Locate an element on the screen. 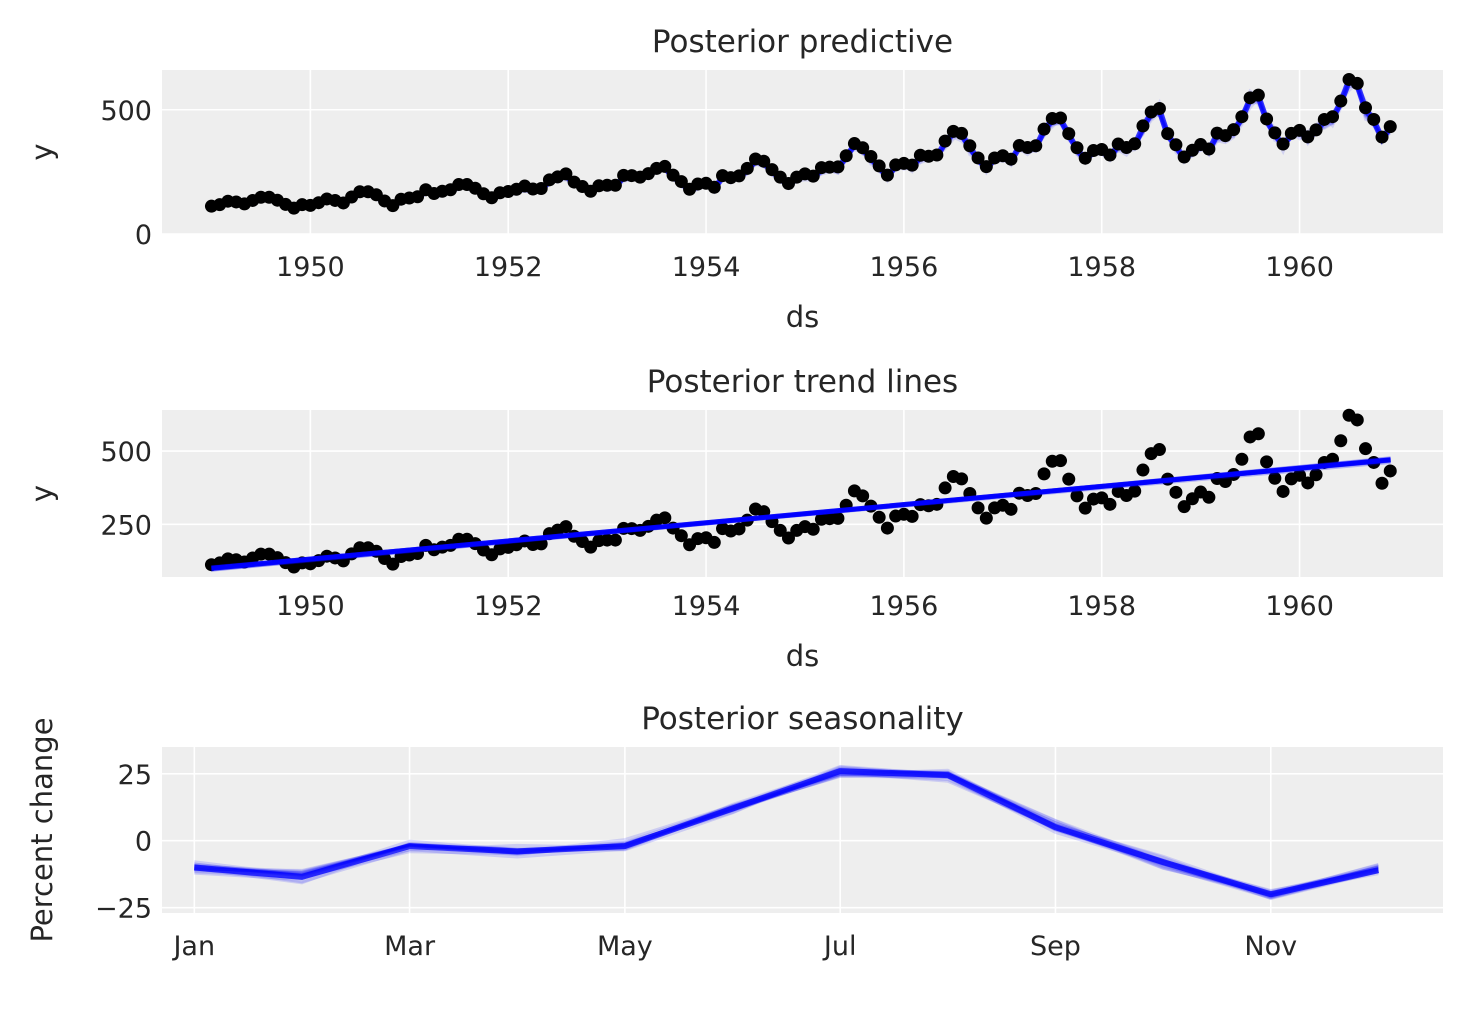 The width and height of the screenshot is (1463, 1013). x-tick-label: 1958 is located at coordinates (1101, 606).